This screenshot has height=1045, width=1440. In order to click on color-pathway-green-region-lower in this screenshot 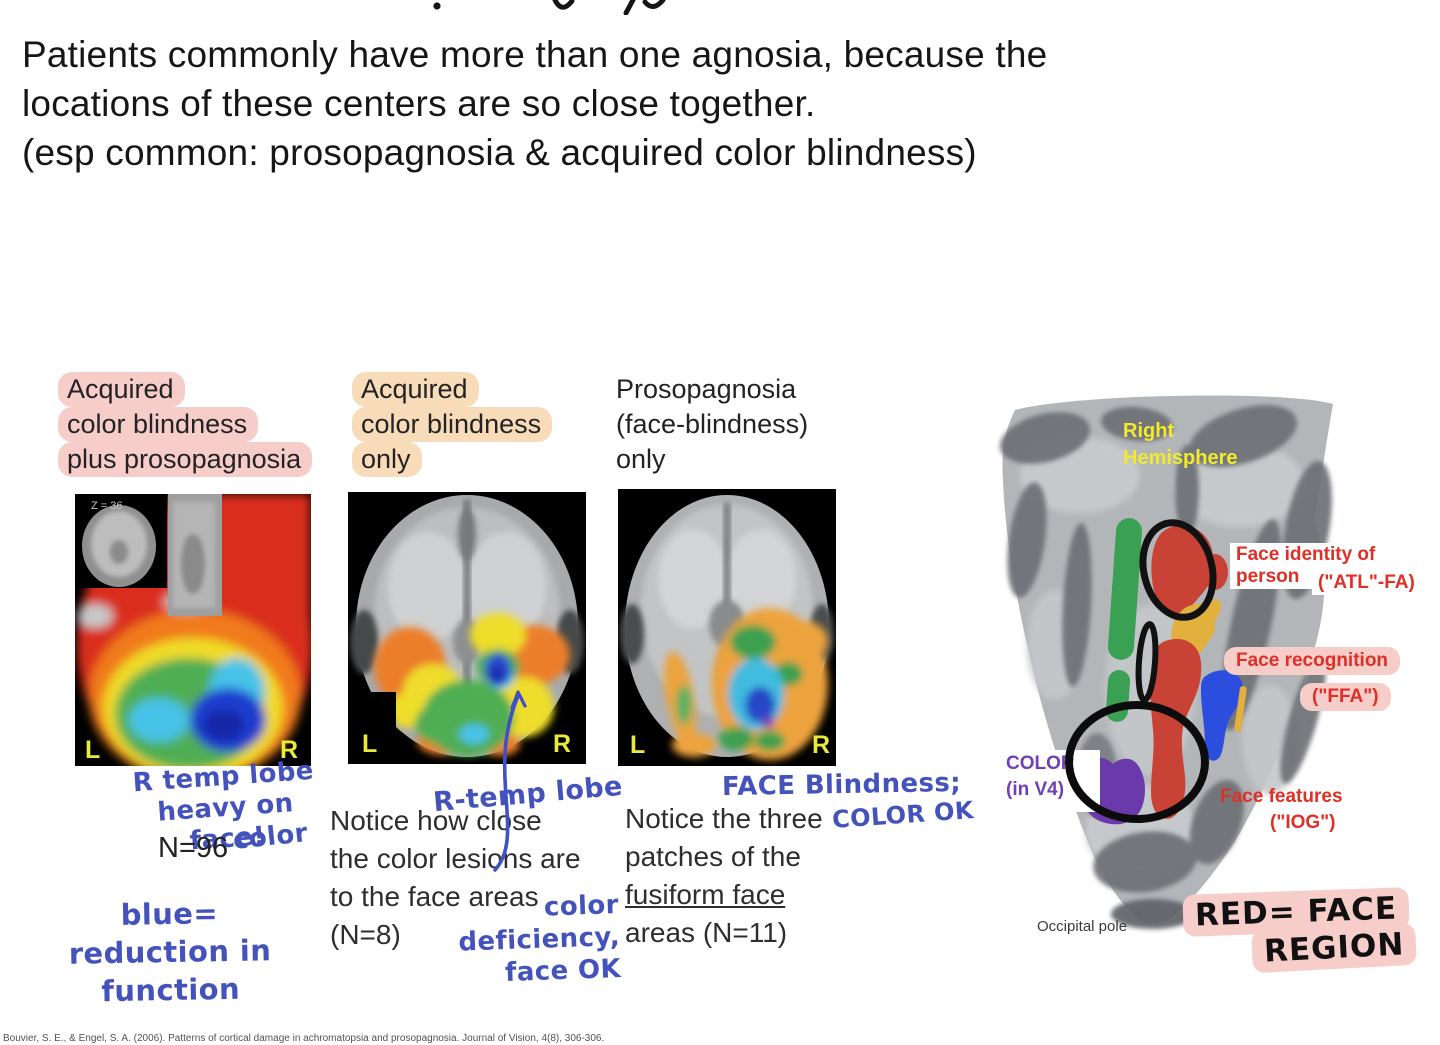, I will do `click(1118, 696)`.